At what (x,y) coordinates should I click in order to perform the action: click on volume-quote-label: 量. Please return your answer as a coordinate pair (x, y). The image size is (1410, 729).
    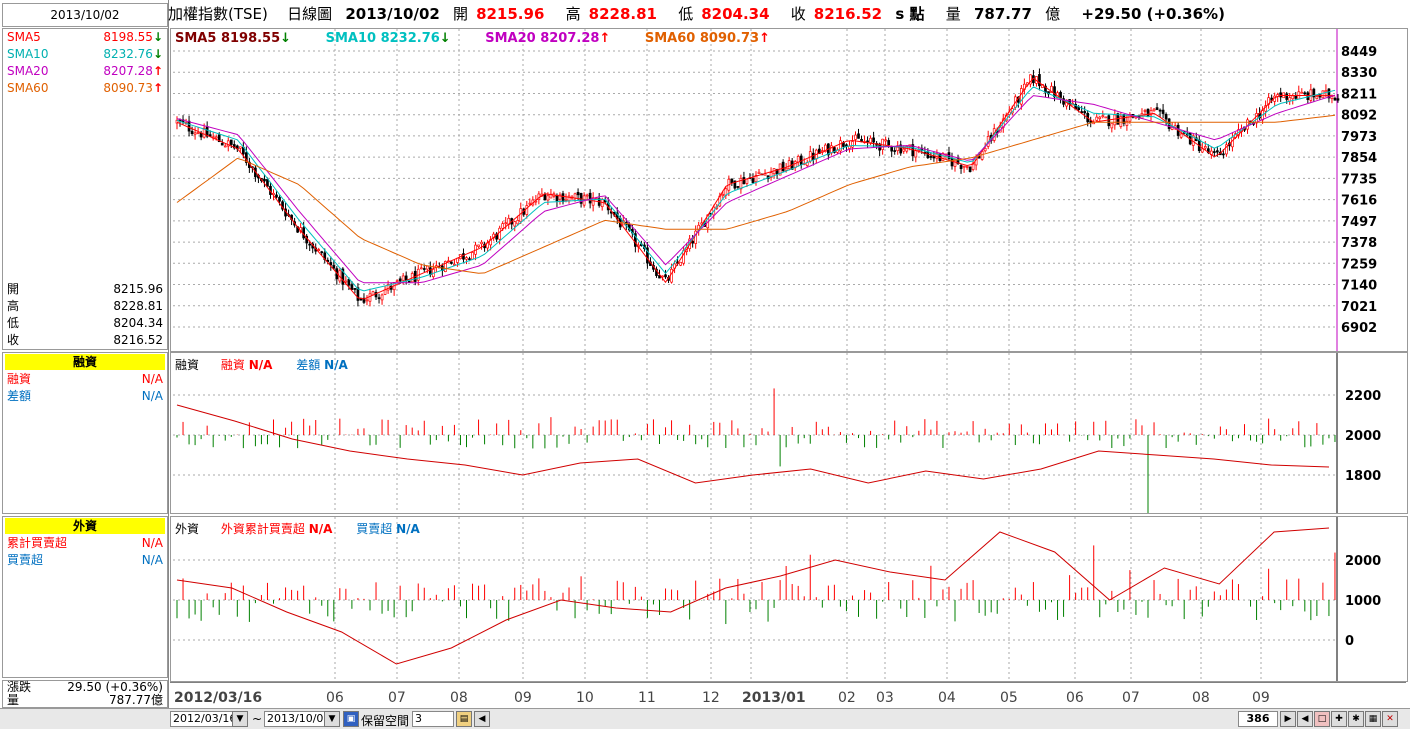
    Looking at the image, I should click on (953, 14).